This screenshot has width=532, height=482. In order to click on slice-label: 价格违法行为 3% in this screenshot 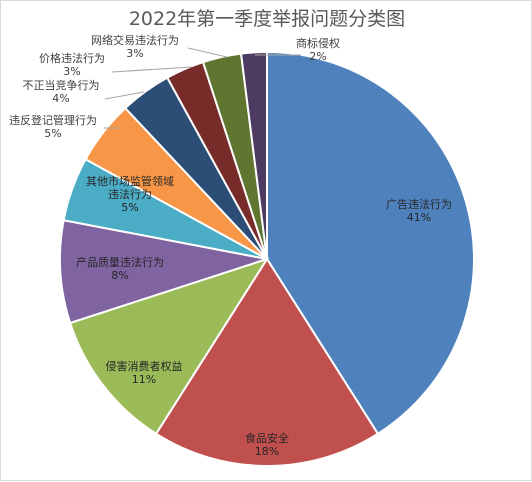, I will do `click(72, 64)`.